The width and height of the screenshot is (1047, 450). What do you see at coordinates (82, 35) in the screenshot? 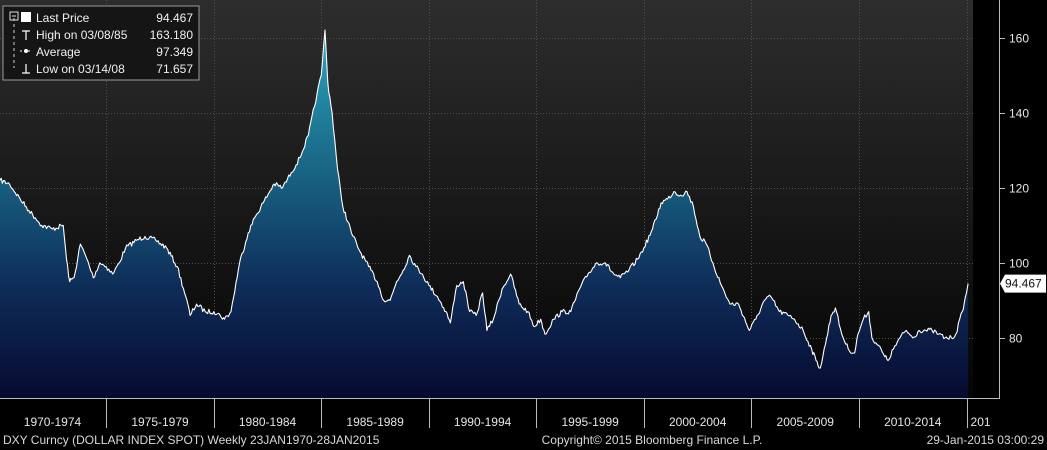
I see `legend-label-high: High on 03/08/85` at bounding box center [82, 35].